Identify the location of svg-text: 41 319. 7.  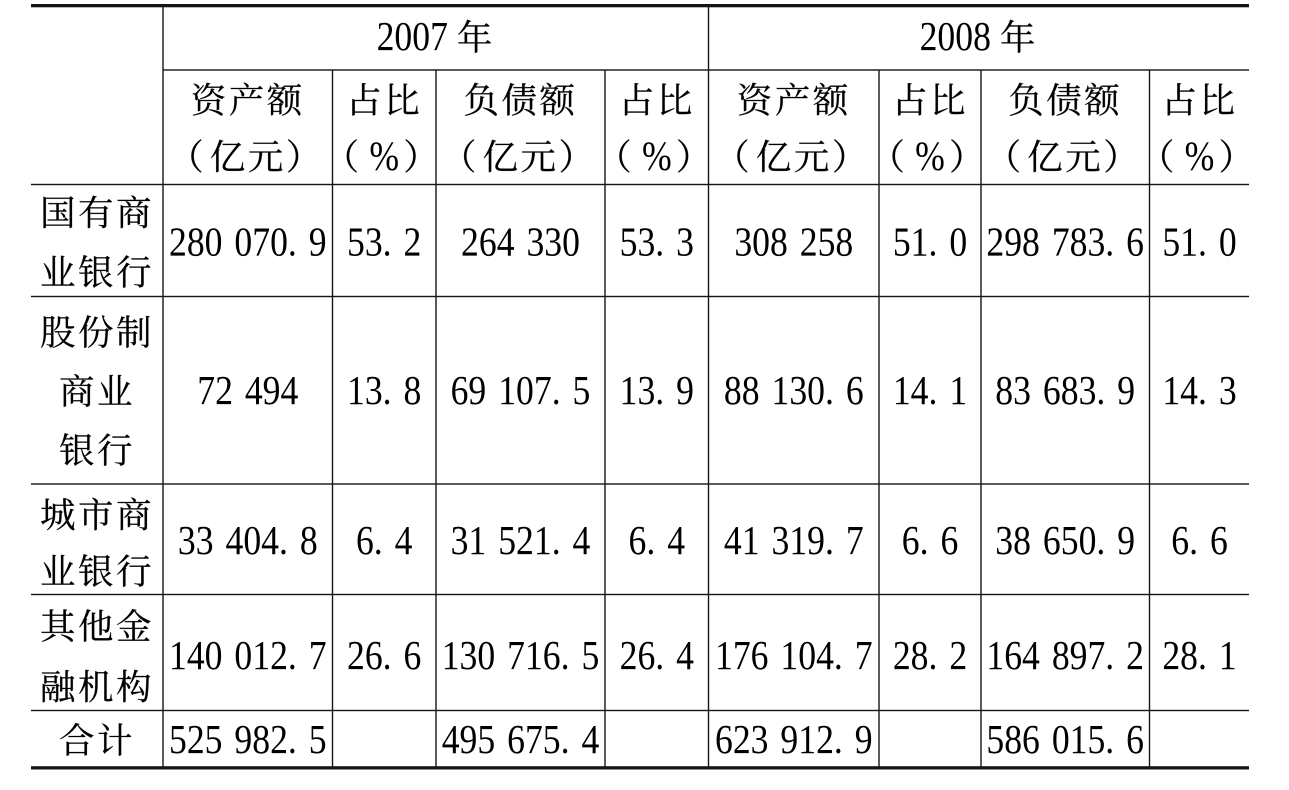
(794, 541).